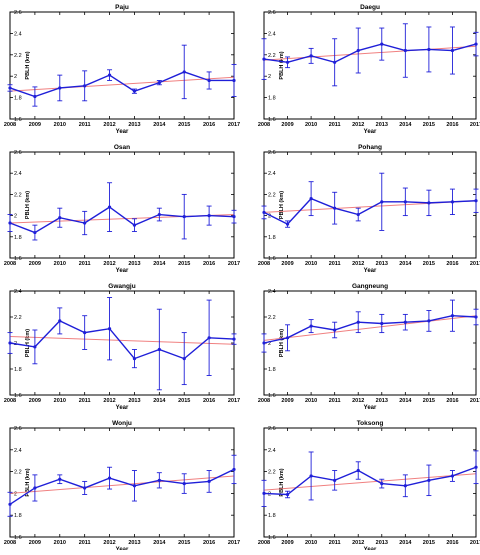 This screenshot has height=555, width=480. I want to click on x-tick-label: 2015, so click(184, 125).